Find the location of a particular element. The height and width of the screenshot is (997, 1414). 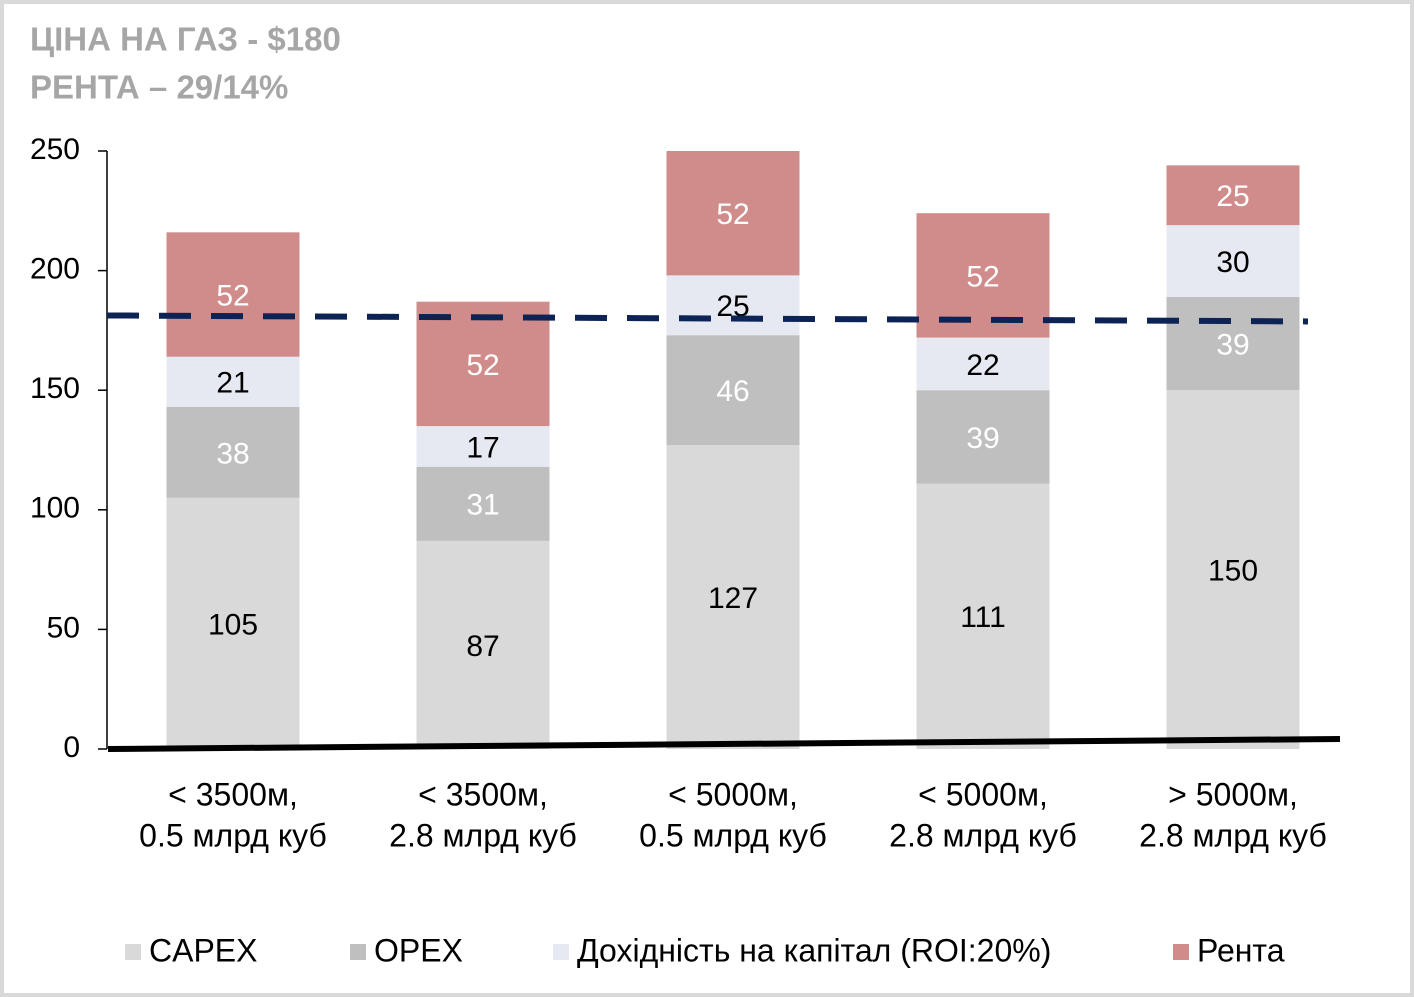

chart-title: РЕНТА – 29/14% is located at coordinates (159, 87).